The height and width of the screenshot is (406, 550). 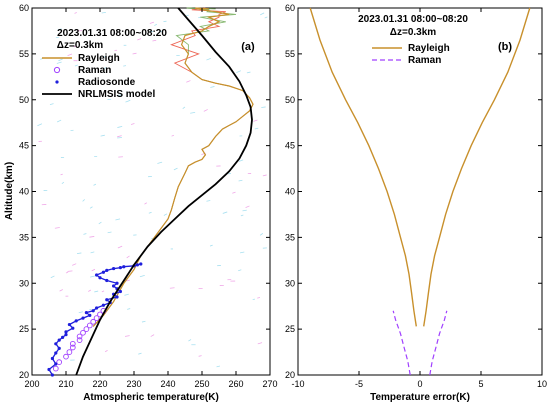 What do you see at coordinates (290, 8) in the screenshot?
I see `y-tick-label-b: 60` at bounding box center [290, 8].